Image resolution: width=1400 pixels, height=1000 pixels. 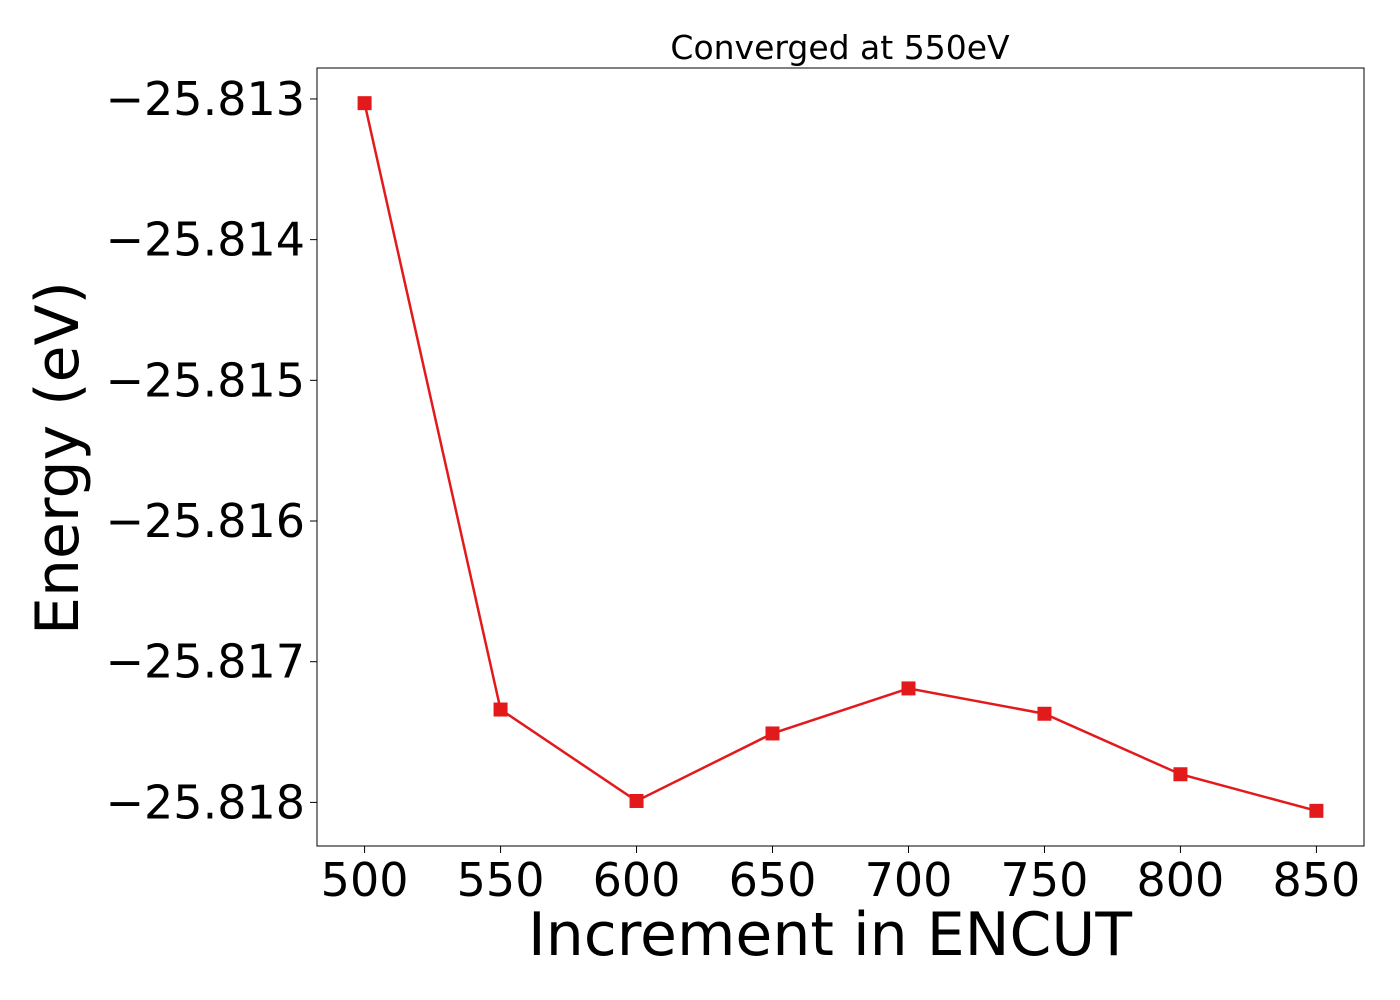 What do you see at coordinates (1317, 880) in the screenshot?
I see `x-tick-label: 850` at bounding box center [1317, 880].